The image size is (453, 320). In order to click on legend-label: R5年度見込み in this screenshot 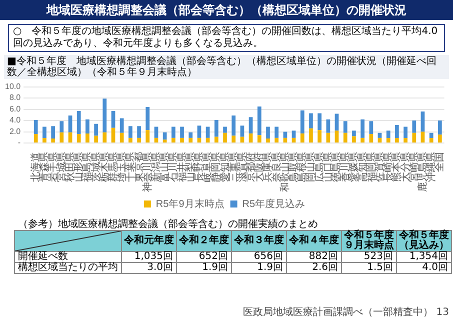, I will do `click(274, 204)`.